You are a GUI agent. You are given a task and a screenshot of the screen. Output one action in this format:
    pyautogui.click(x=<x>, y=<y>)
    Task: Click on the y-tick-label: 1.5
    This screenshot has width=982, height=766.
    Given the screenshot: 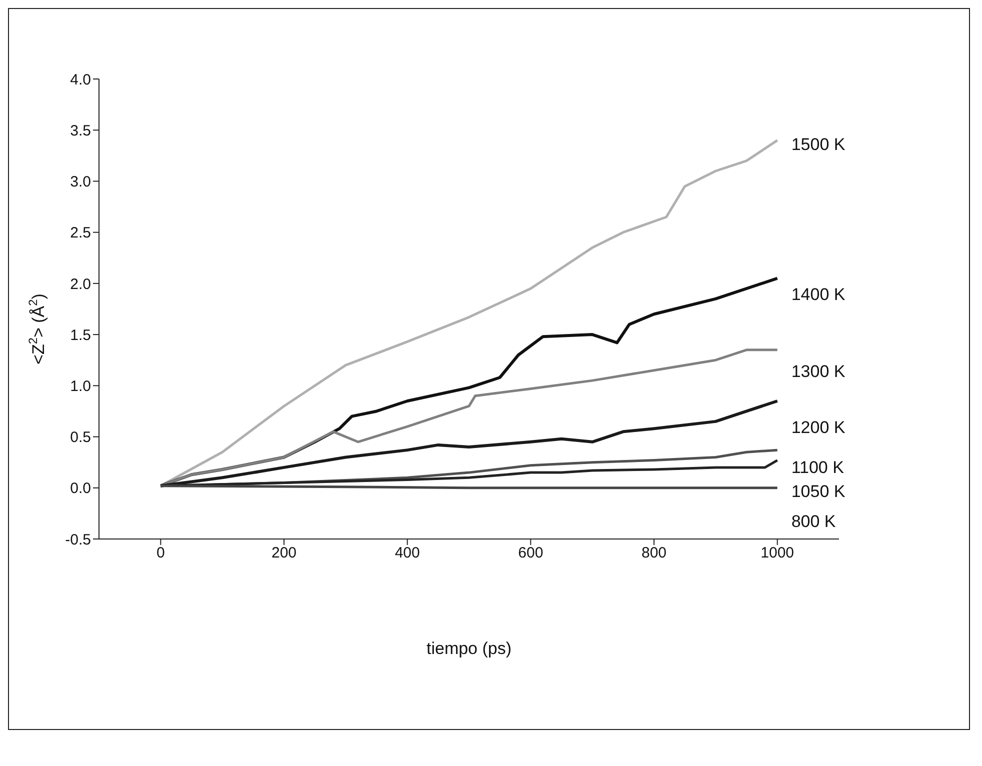 What is the action you would take?
    pyautogui.click(x=80, y=335)
    